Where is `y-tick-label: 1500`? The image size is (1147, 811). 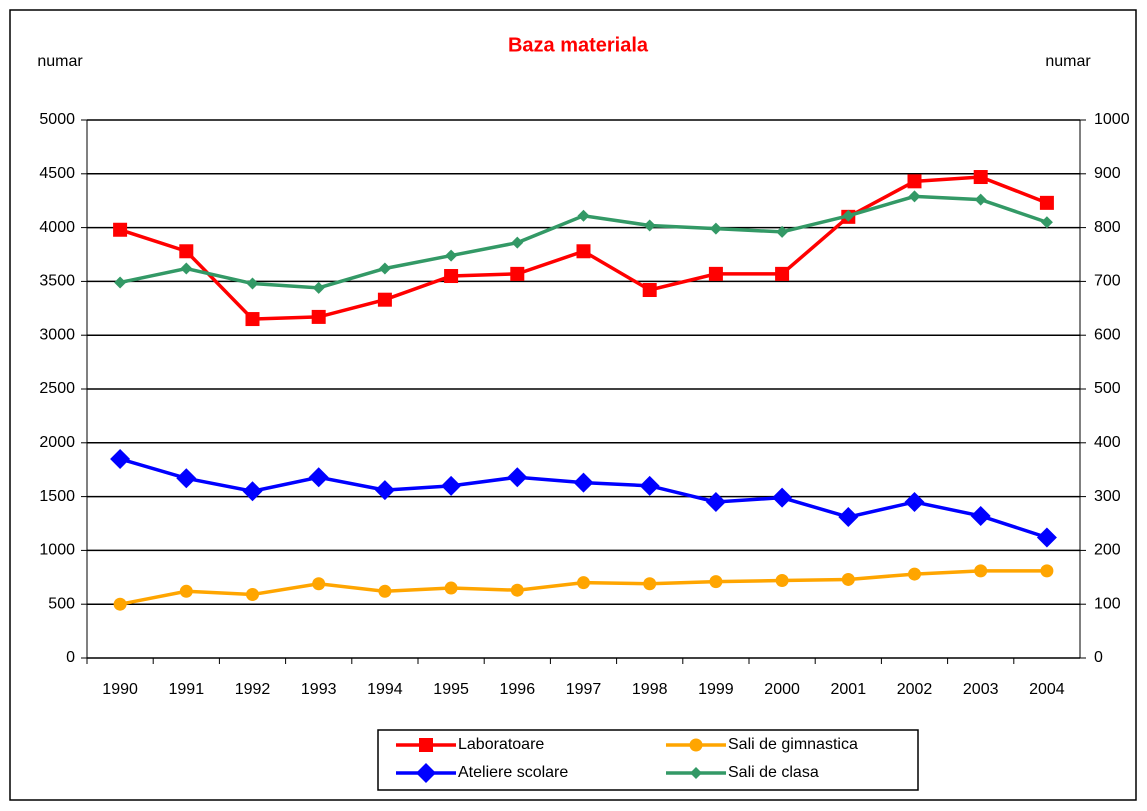 y-tick-label: 1500 is located at coordinates (57, 496).